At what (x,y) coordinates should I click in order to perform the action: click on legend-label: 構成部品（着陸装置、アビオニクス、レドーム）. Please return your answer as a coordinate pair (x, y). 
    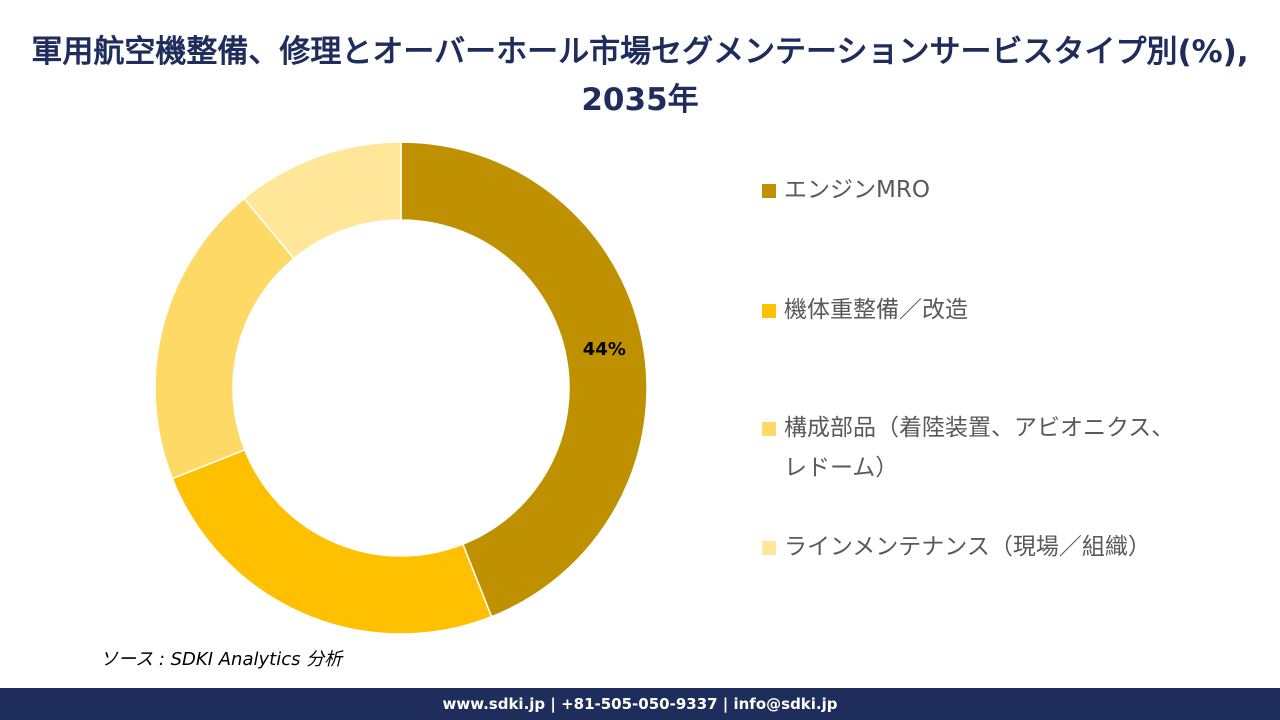
    Looking at the image, I should click on (979, 448).